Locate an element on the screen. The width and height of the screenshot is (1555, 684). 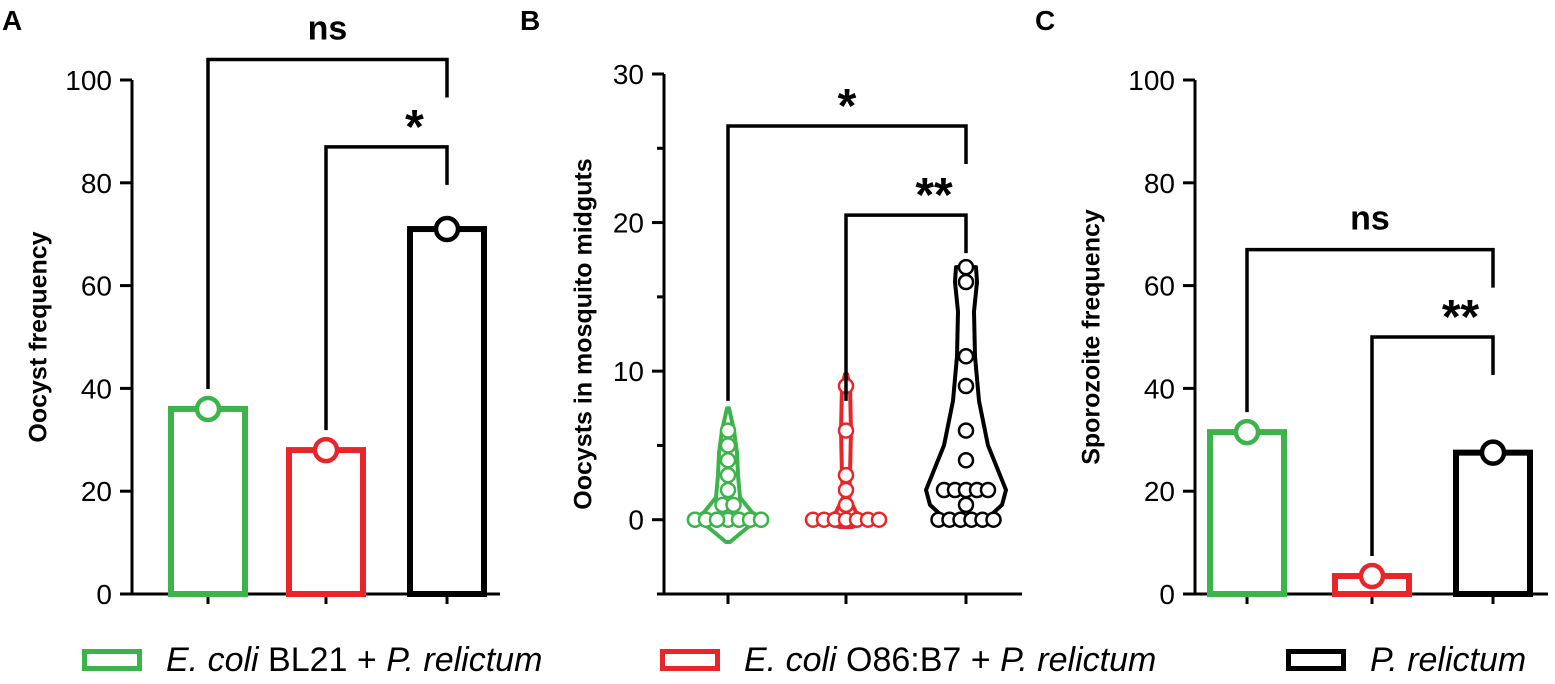
panel-letter: B is located at coordinates (530, 20).